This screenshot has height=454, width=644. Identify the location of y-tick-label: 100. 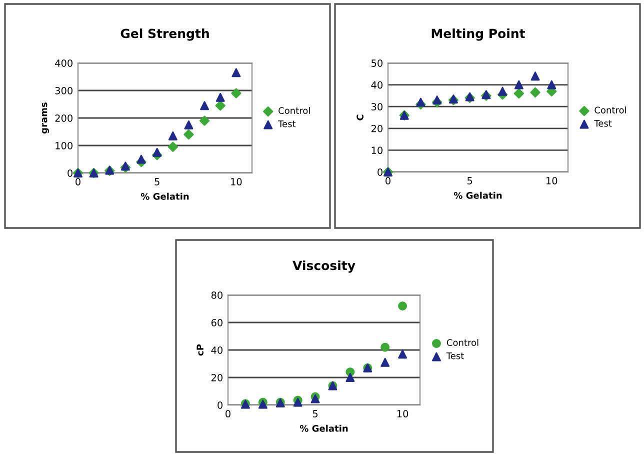
(64, 146).